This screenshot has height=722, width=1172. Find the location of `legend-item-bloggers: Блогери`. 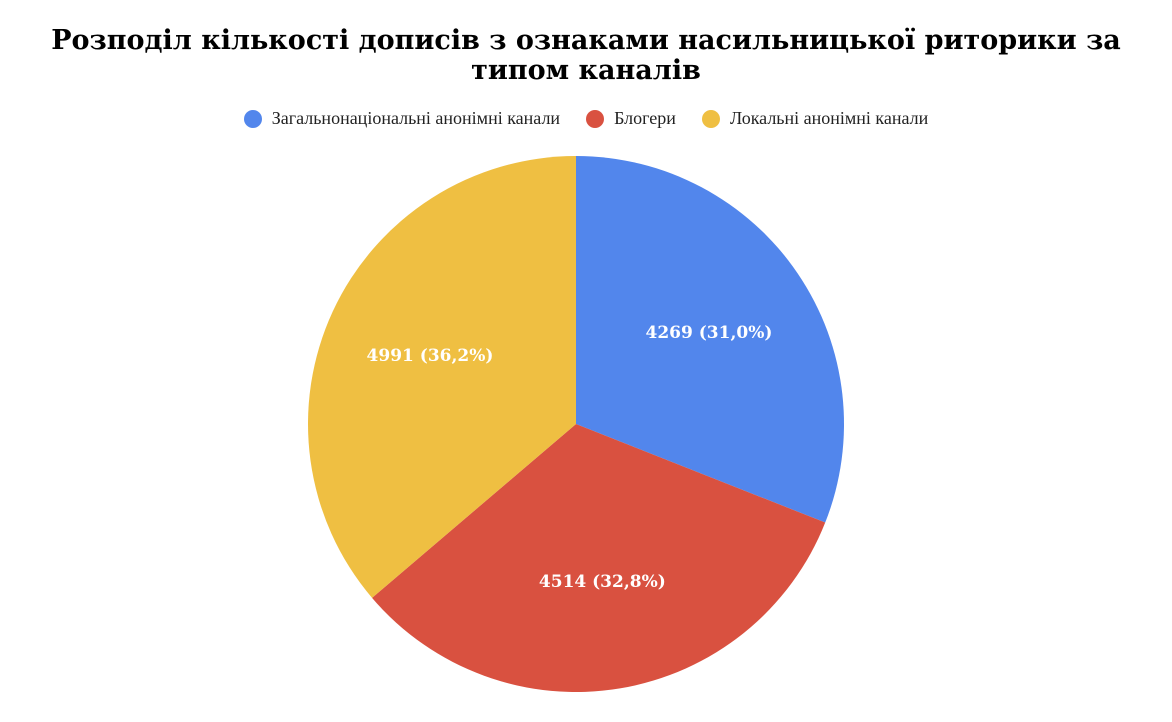

legend-item-bloggers: Блогери is located at coordinates (631, 118).